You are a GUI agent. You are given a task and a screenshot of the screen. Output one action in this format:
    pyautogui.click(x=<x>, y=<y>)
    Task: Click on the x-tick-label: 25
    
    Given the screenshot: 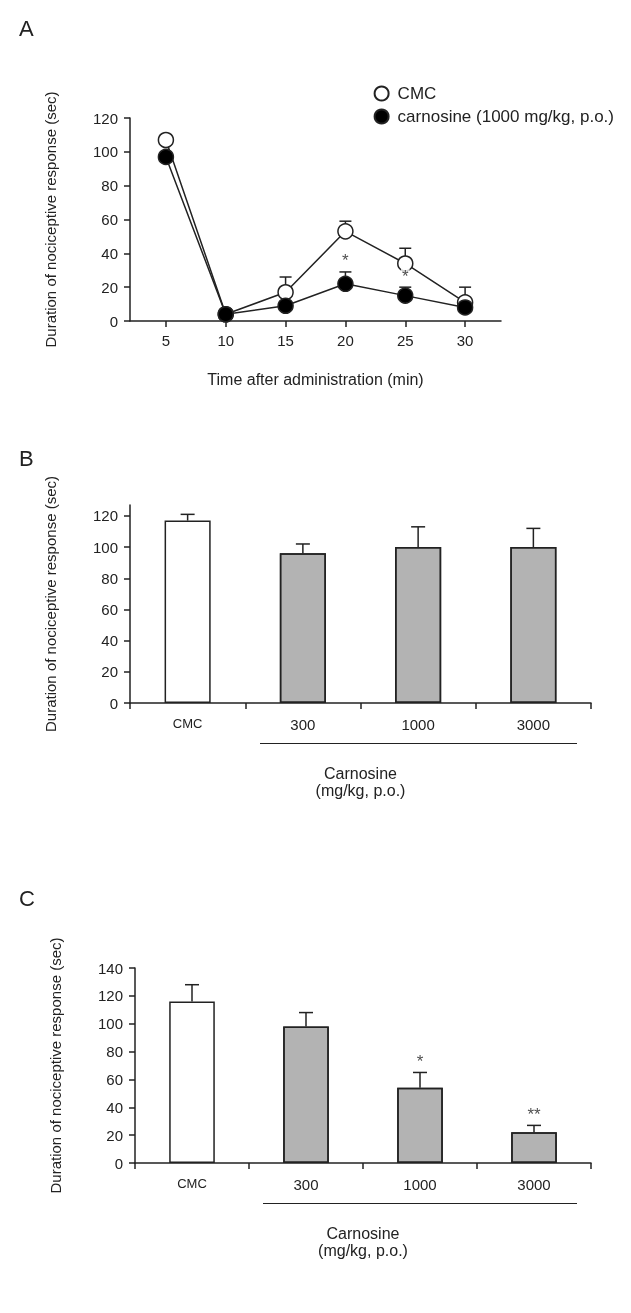 What is the action you would take?
    pyautogui.click(x=405, y=340)
    